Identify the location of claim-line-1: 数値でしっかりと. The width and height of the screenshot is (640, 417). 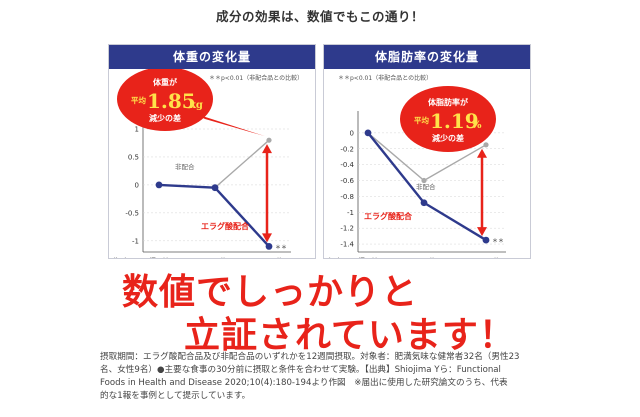
(270, 292).